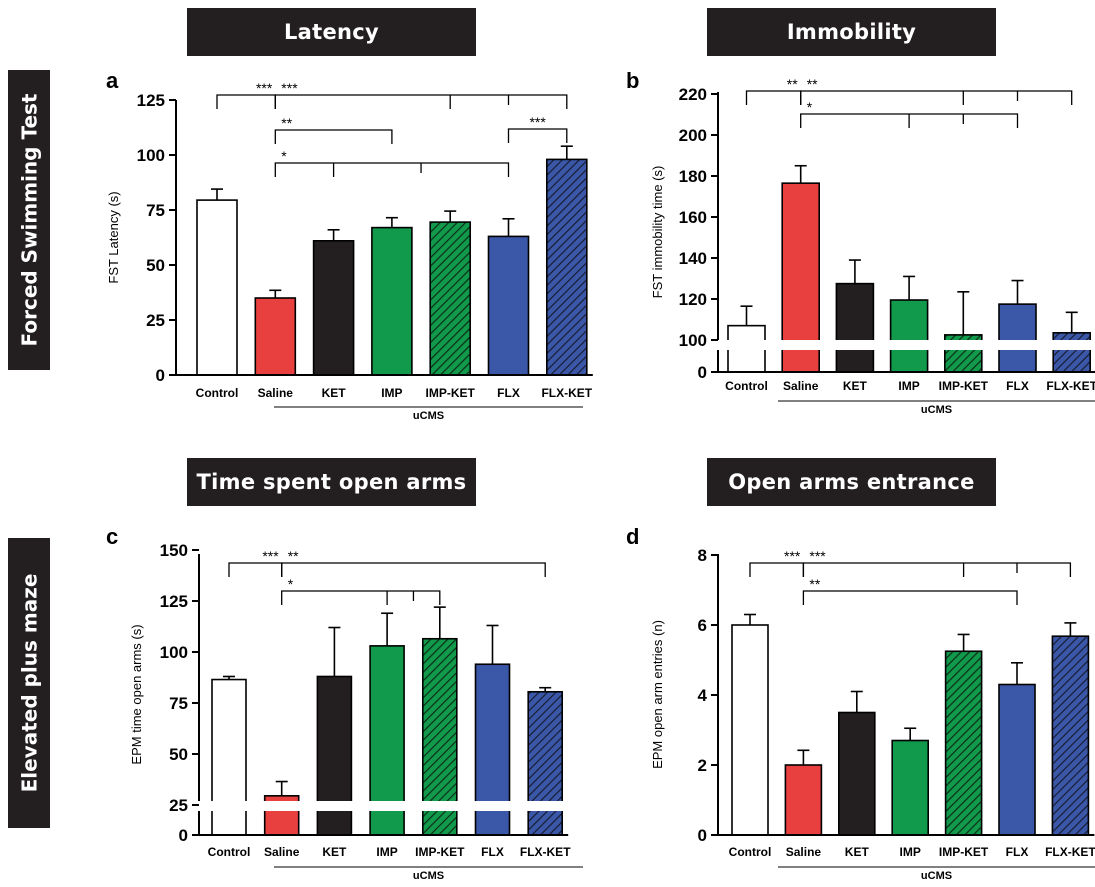 The image size is (1095, 887). I want to click on bar-saline, so click(803, 800).